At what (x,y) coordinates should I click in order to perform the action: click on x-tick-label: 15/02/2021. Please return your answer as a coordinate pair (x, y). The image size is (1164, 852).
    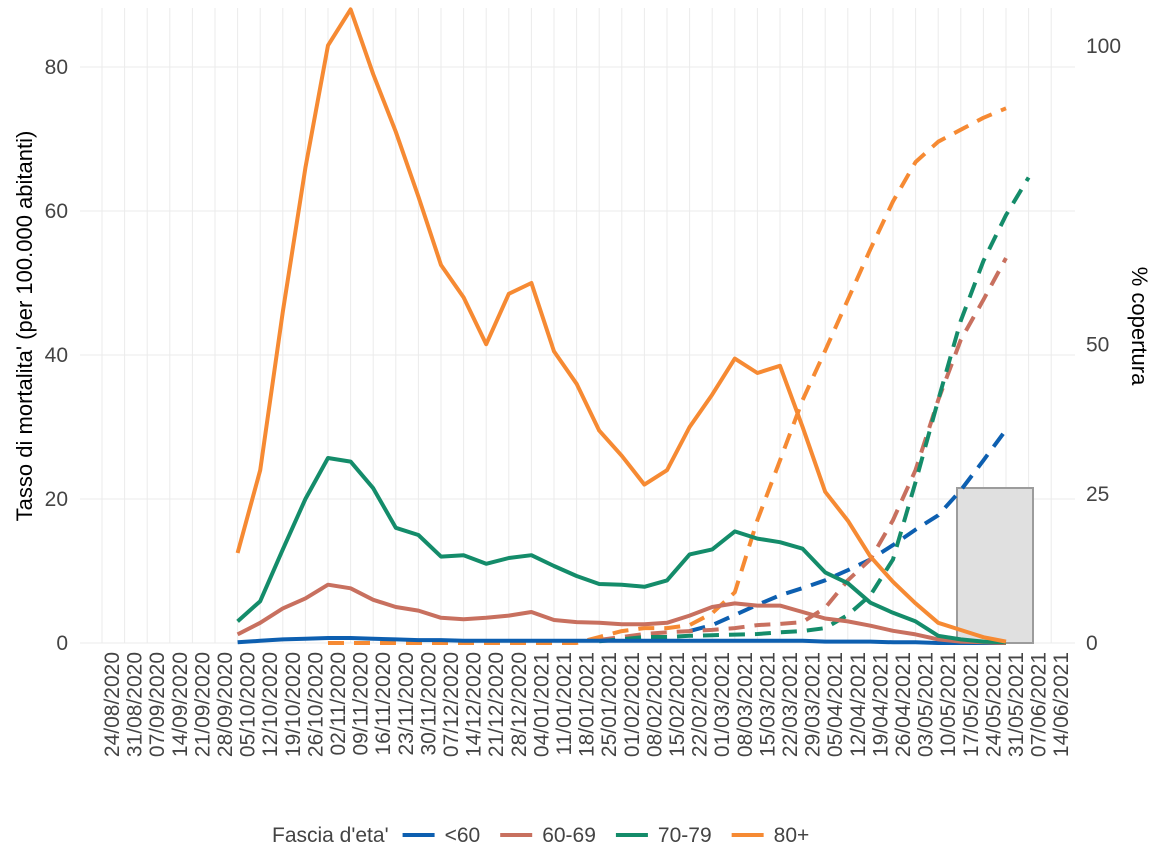
    Looking at the image, I should click on (677, 704).